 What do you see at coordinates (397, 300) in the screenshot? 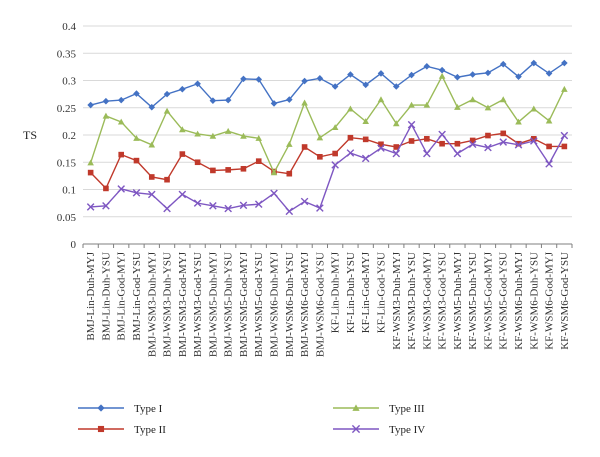
I see `x-tick-label: KF-WSM3-Duh-MYJ` at bounding box center [397, 300].